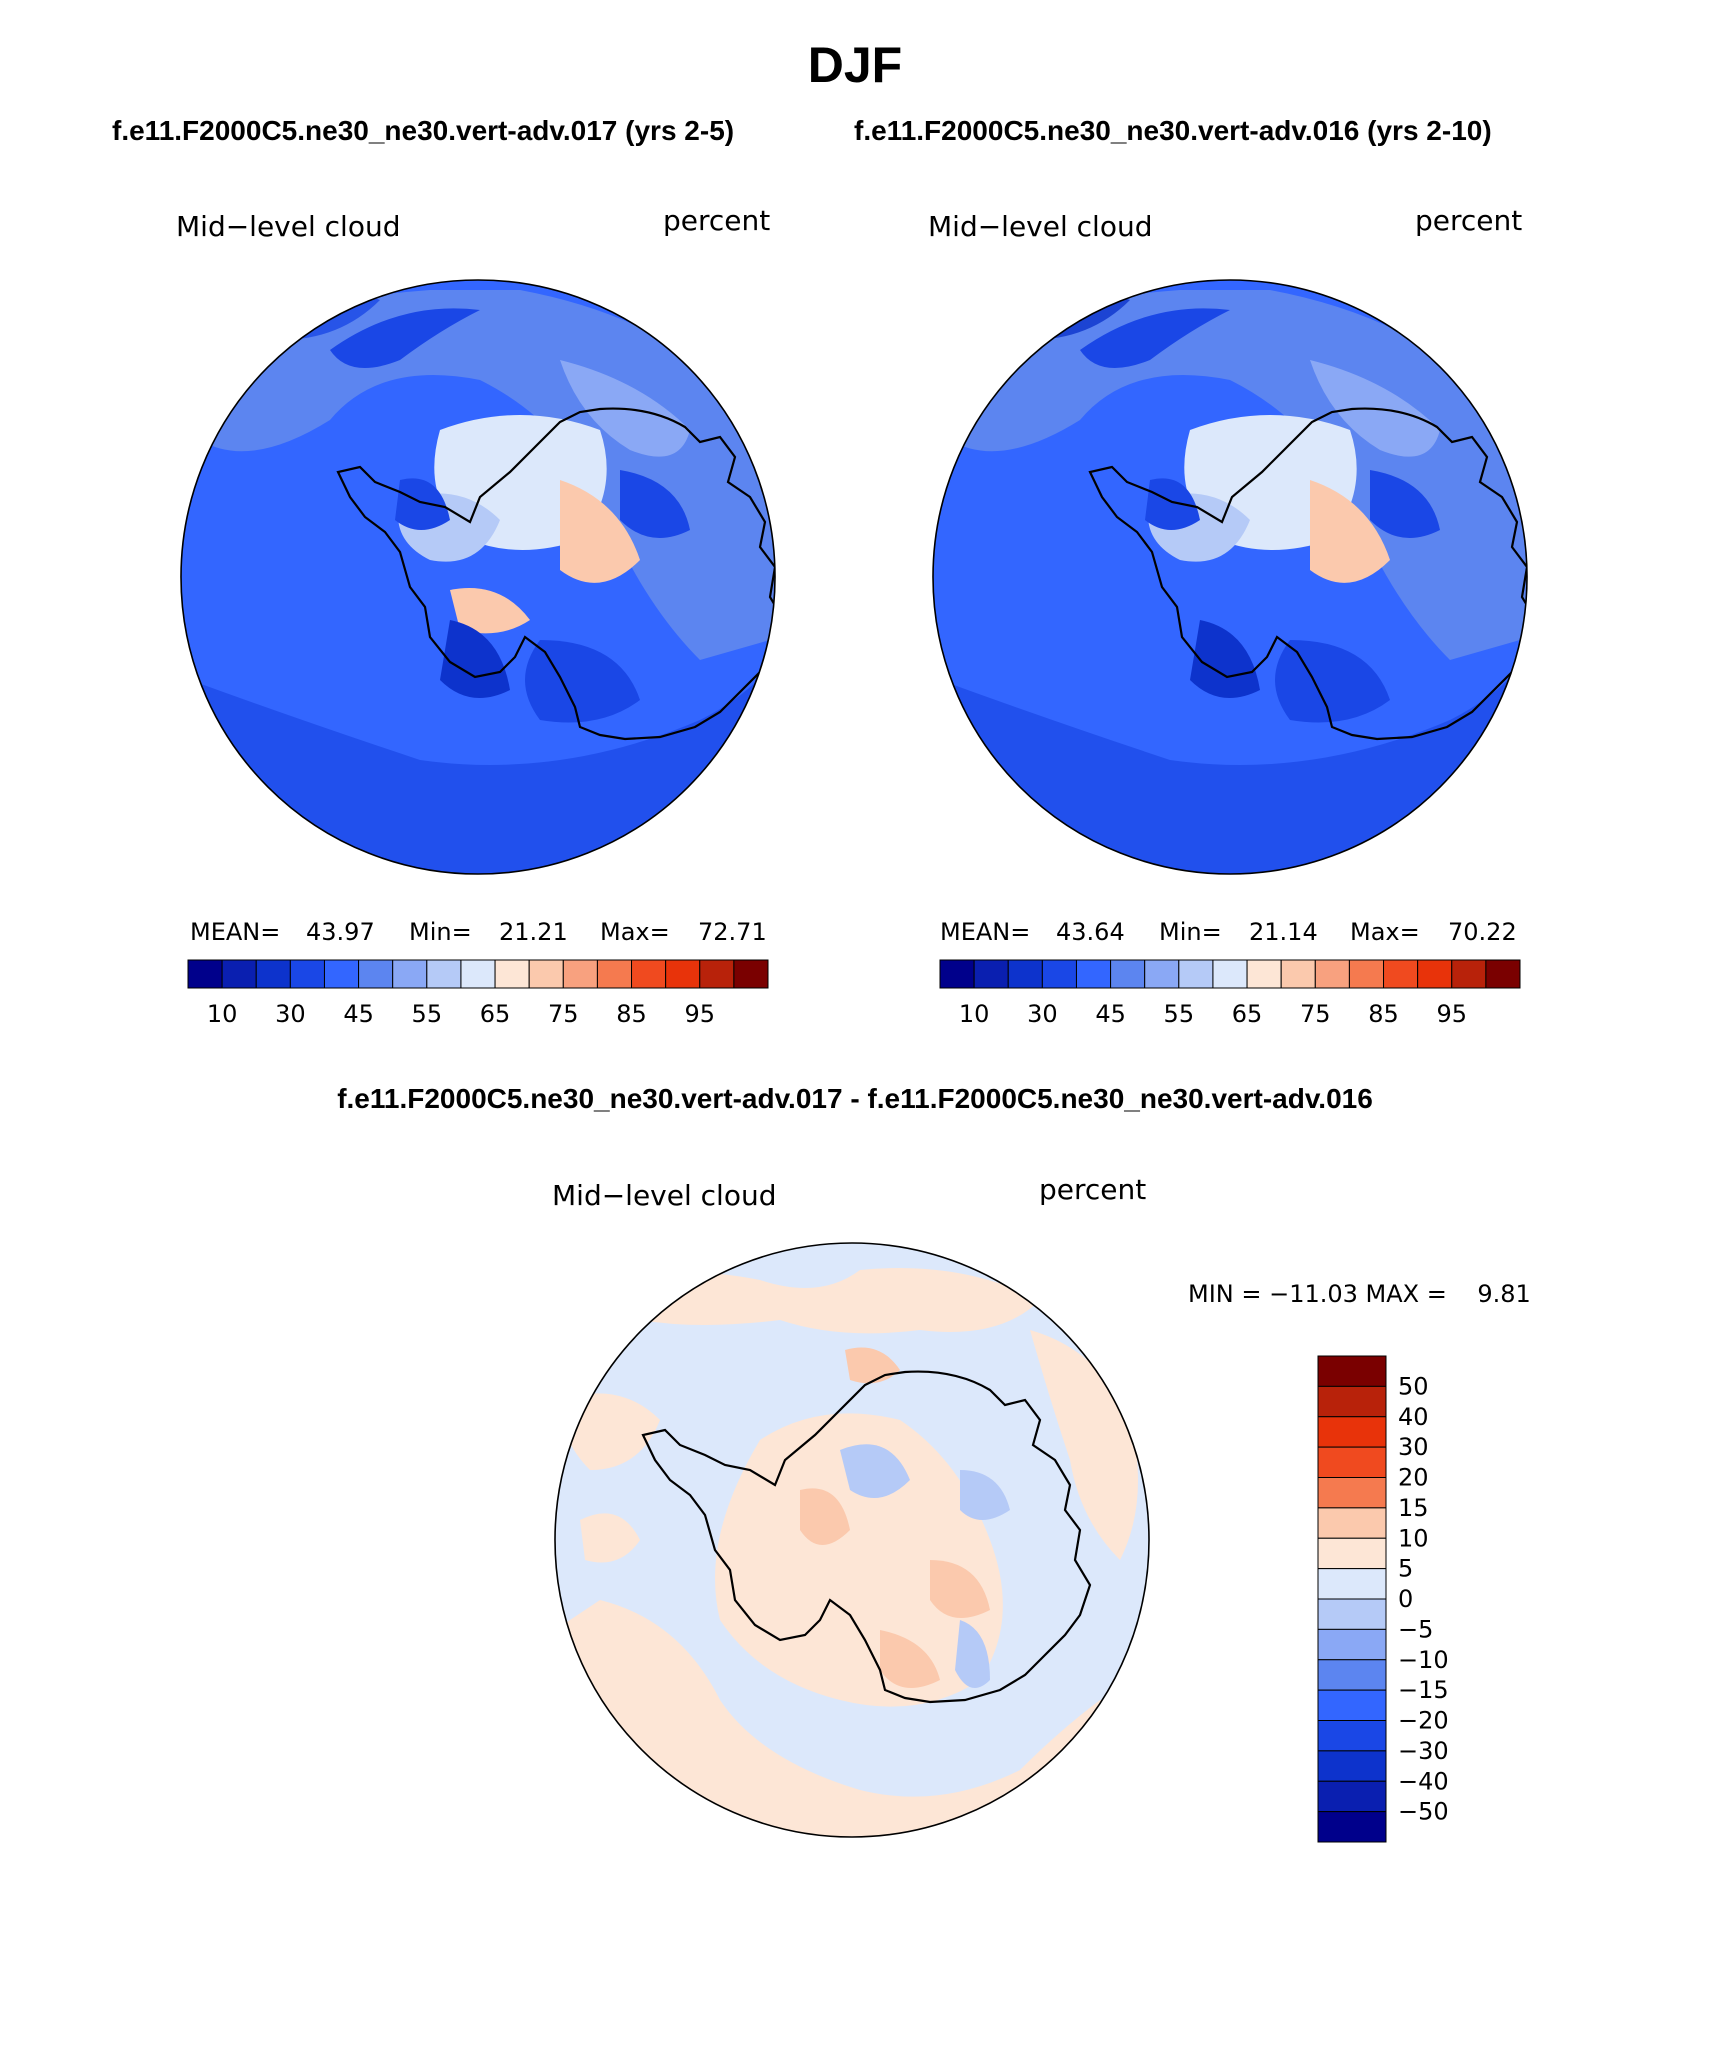 The width and height of the screenshot is (1710, 2061). I want to click on min-label-right: Min=, so click(1190, 932).